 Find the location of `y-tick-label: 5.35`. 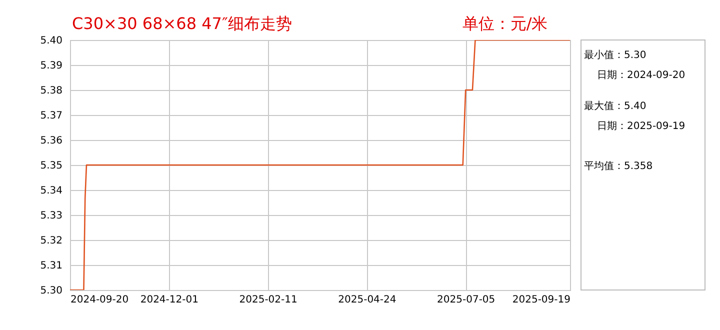

y-tick-label: 5.35 is located at coordinates (51, 166).